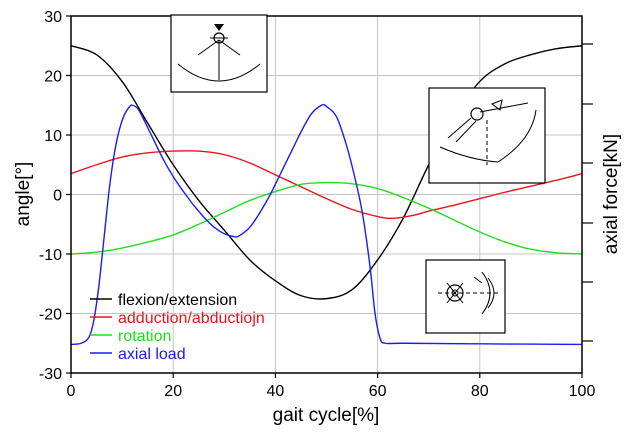 The height and width of the screenshot is (436, 642). What do you see at coordinates (326, 185) in the screenshot?
I see `series-line-adduction-abduction` at bounding box center [326, 185].